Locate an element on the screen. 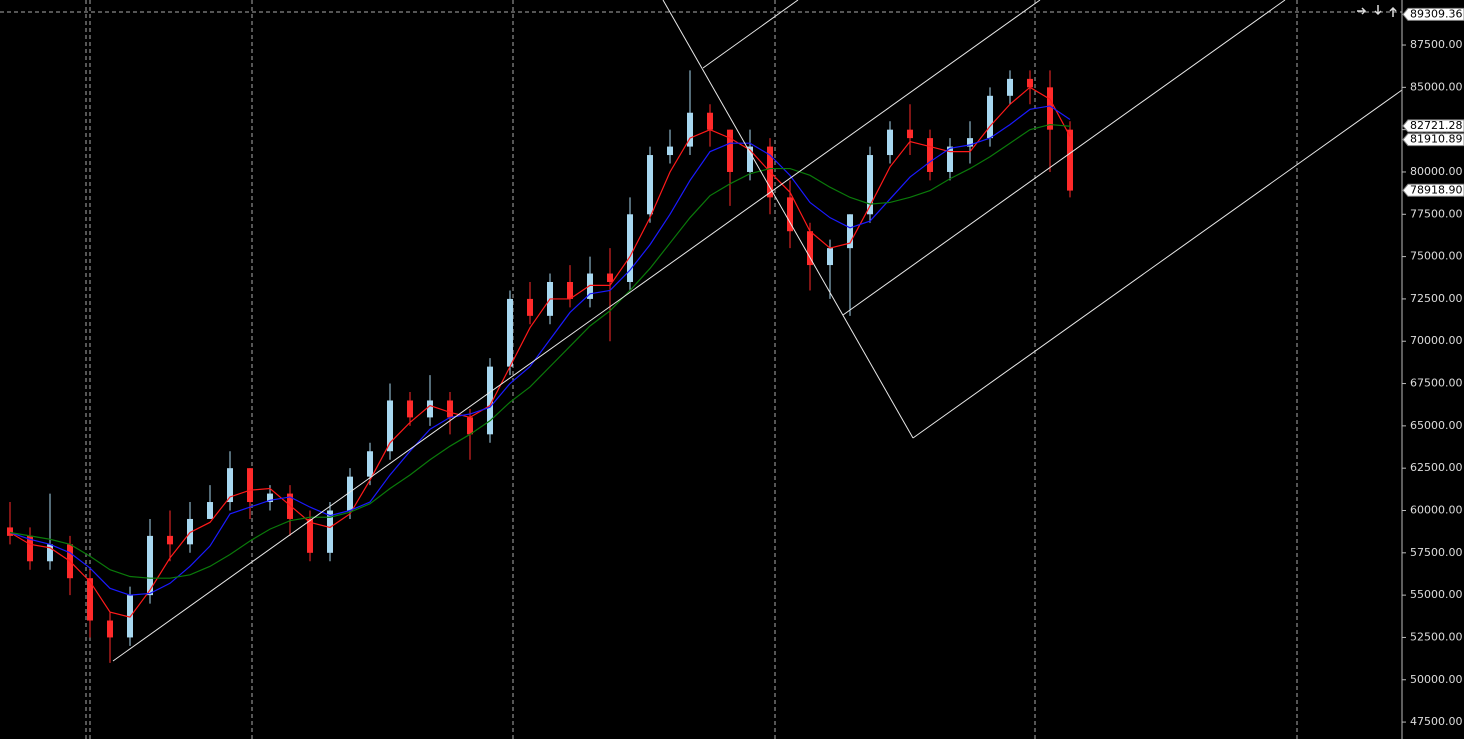 The image size is (1464, 739). price-tag: 81910.89 is located at coordinates (1433, 140).